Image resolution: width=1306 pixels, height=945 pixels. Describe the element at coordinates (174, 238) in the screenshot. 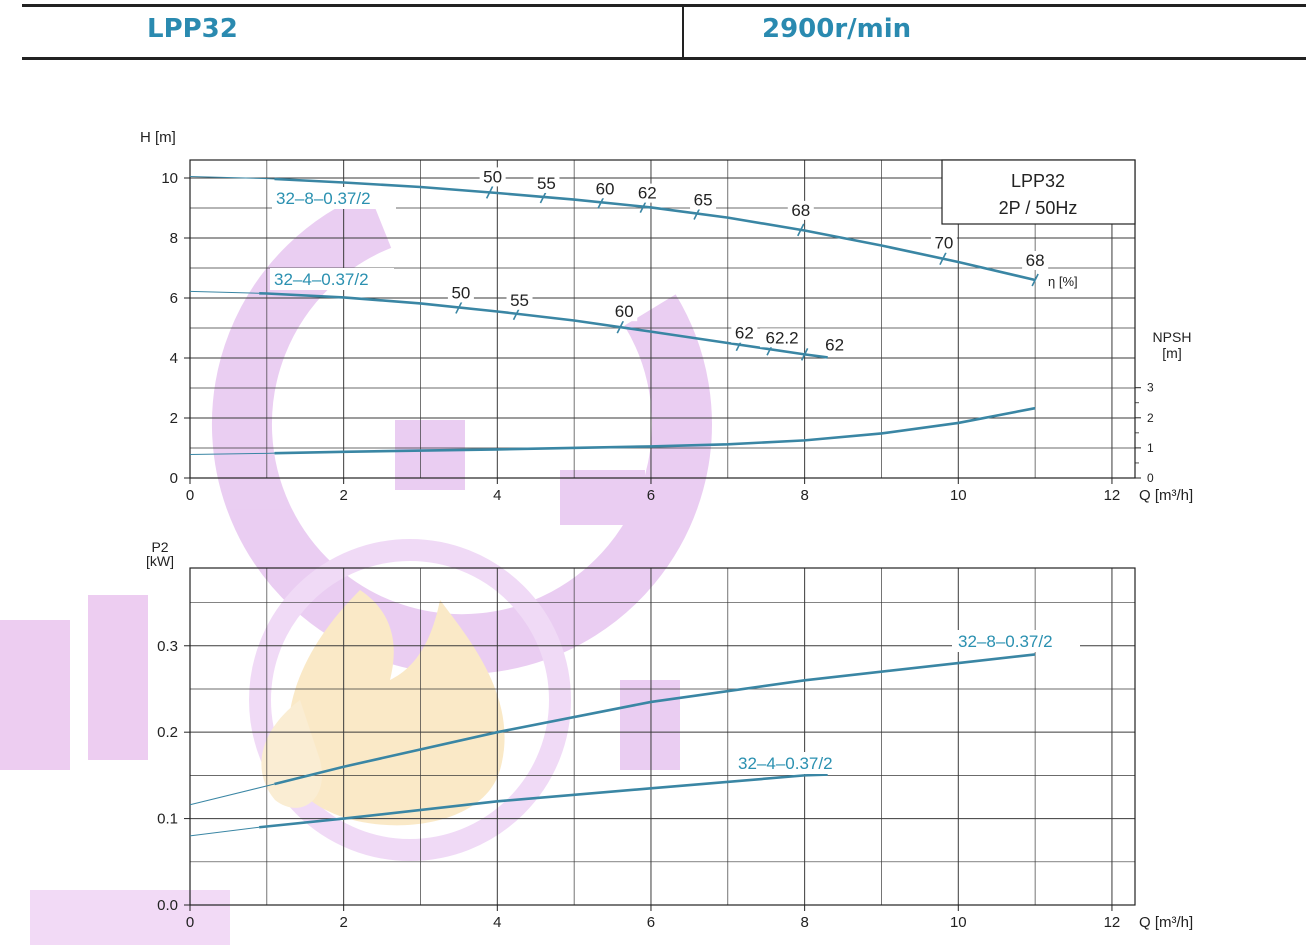

I see `y-tick-label: 8` at that location.